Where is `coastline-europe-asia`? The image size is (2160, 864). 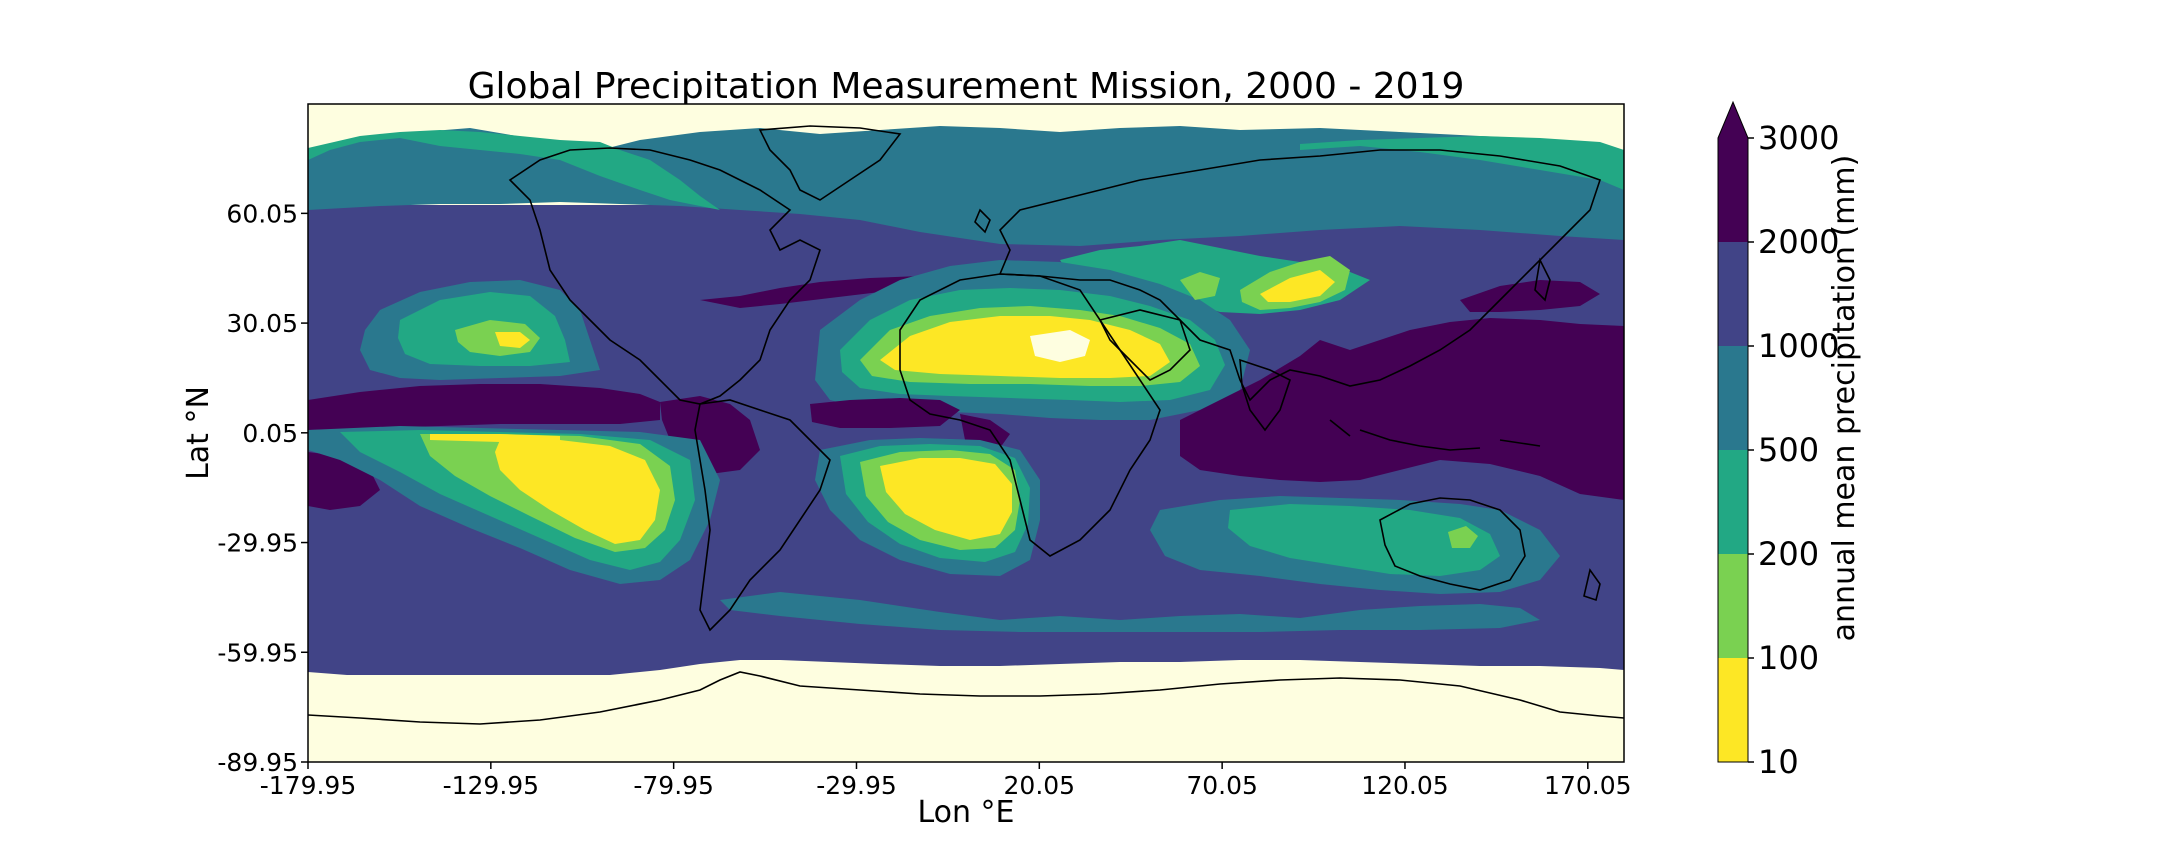
coastline-europe-asia is located at coordinates (1300, 275).